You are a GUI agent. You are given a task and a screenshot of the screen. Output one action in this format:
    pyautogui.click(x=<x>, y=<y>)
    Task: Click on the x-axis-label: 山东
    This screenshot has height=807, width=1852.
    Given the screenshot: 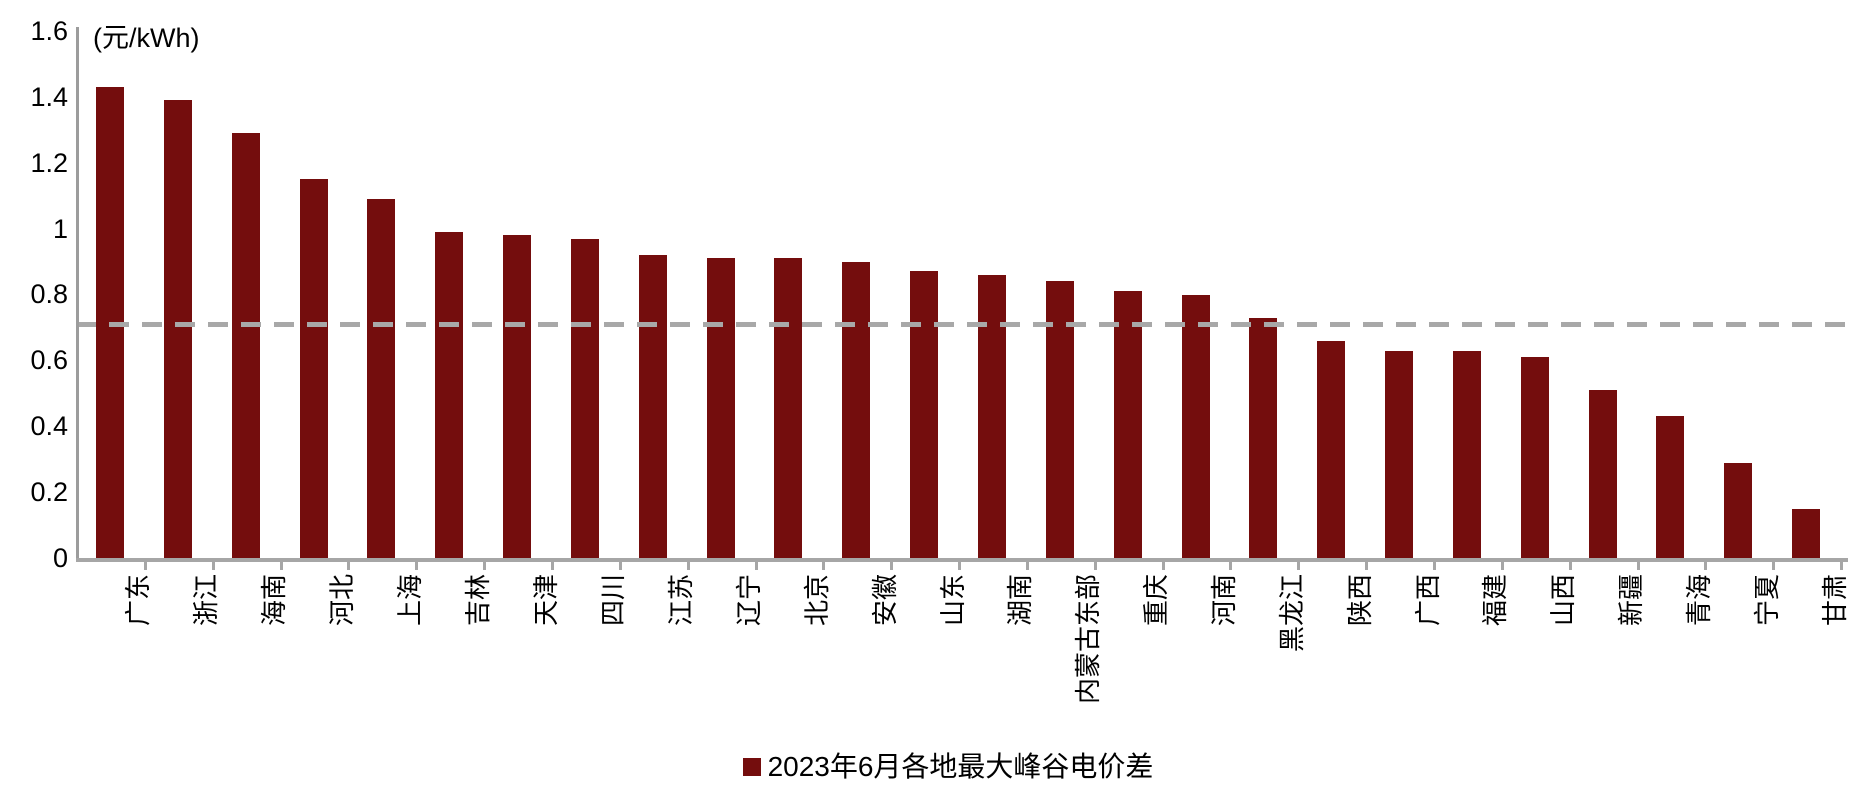 What is the action you would take?
    pyautogui.click(x=952, y=600)
    